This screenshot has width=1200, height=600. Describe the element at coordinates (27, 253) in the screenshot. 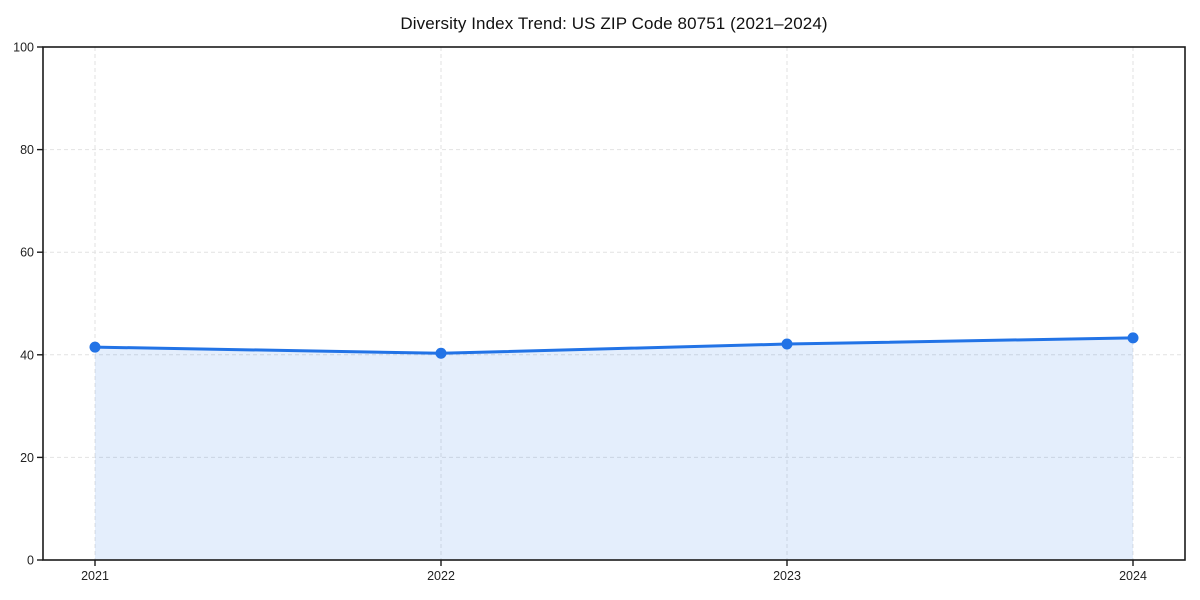

I see `y-tick-label: 60` at that location.